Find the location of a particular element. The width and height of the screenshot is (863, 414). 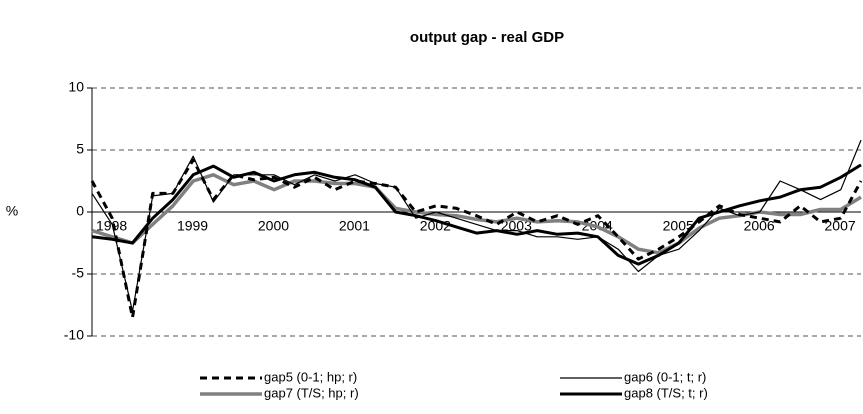

y-tick-label: 5 is located at coordinates (80, 149).